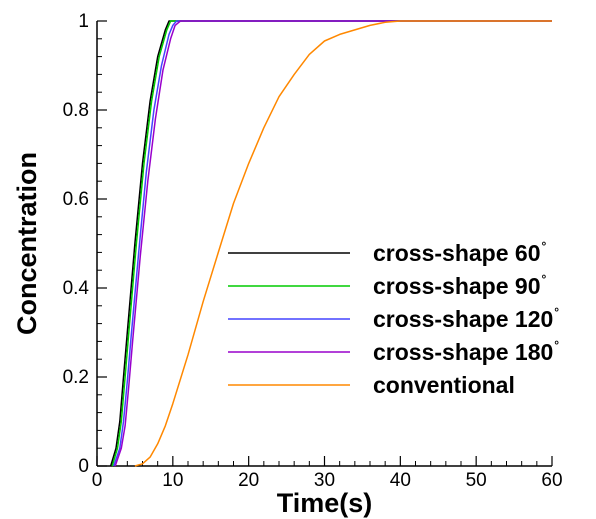 This screenshot has width=596, height=519. I want to click on x-tick-label: 30, so click(324, 480).